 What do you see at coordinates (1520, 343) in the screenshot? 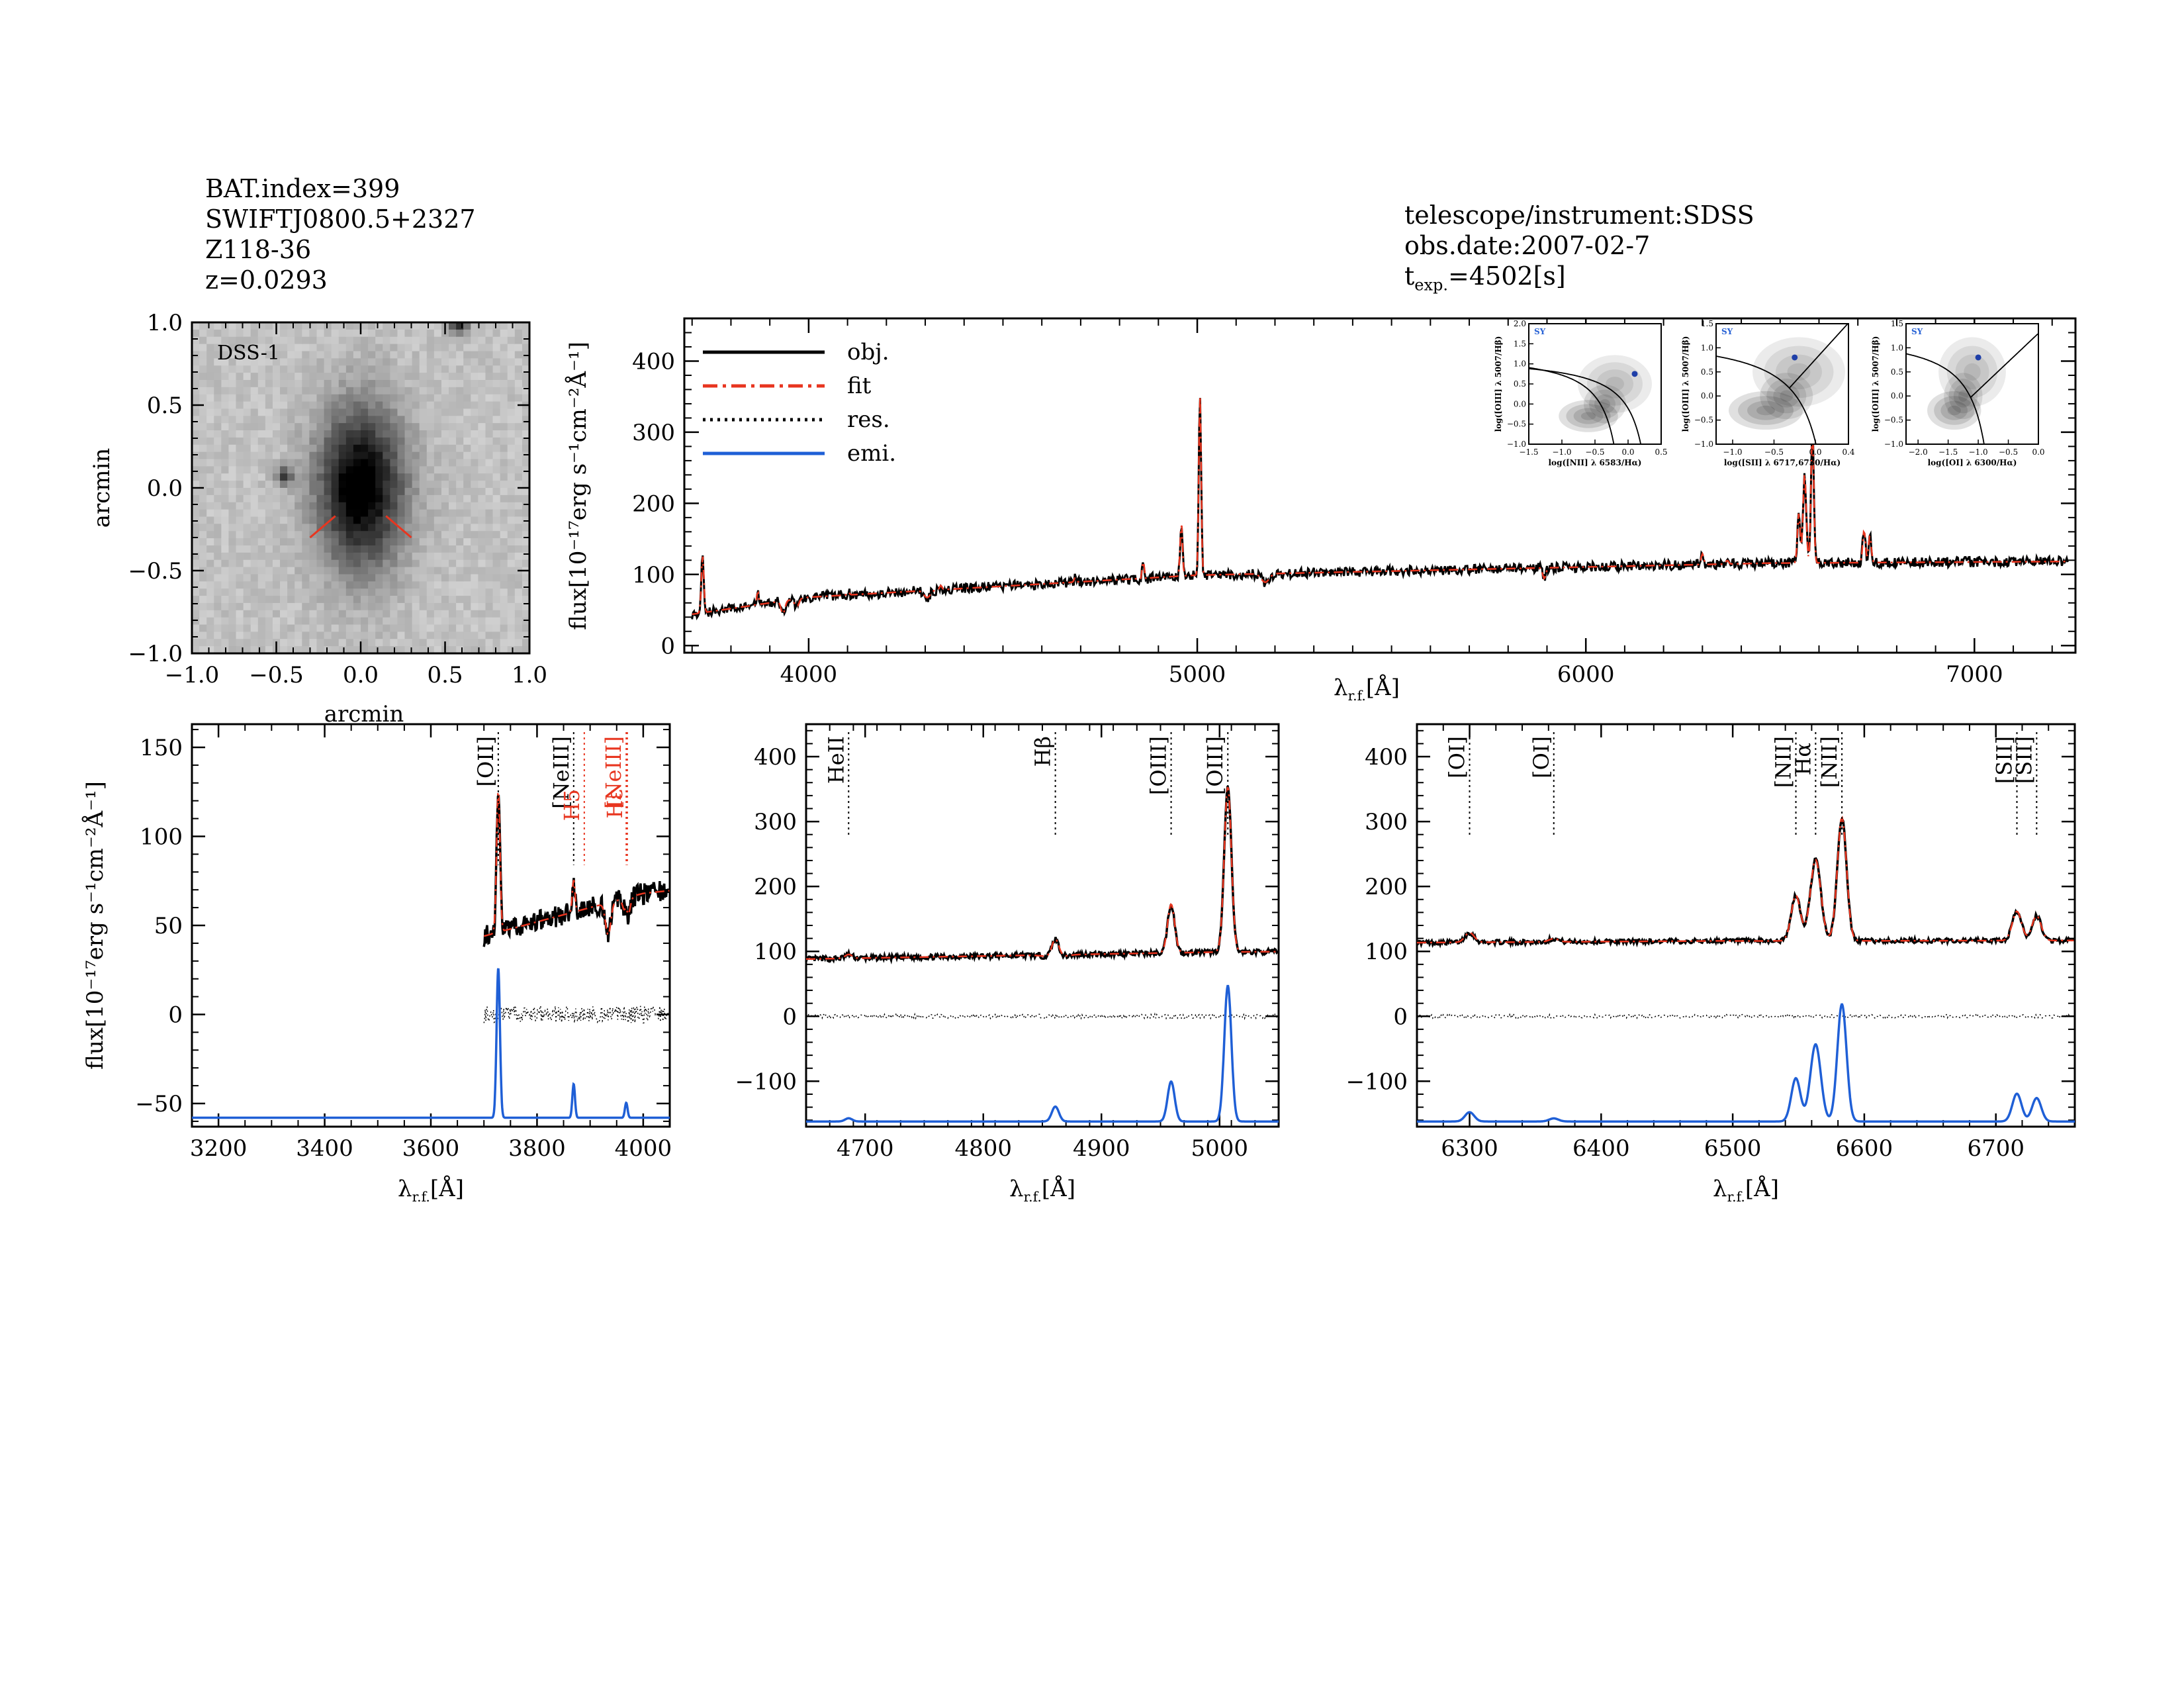
I see `y-tick-label: 1.5` at bounding box center [1520, 343].